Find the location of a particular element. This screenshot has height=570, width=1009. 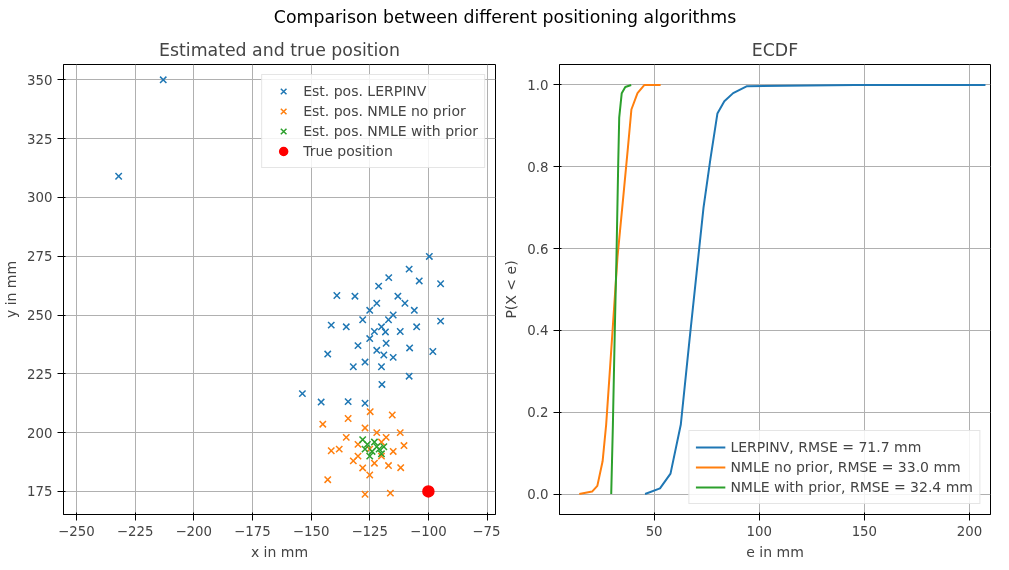

chart-title: ECDF is located at coordinates (775, 49).